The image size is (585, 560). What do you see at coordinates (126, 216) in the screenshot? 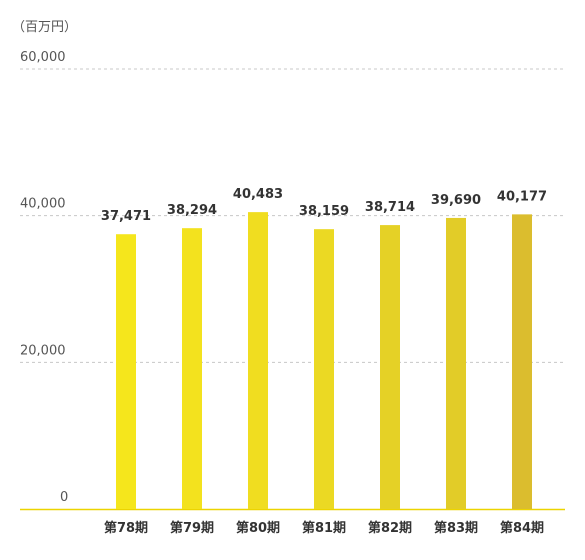
I see `bar-value-label: 37,471` at bounding box center [126, 216].